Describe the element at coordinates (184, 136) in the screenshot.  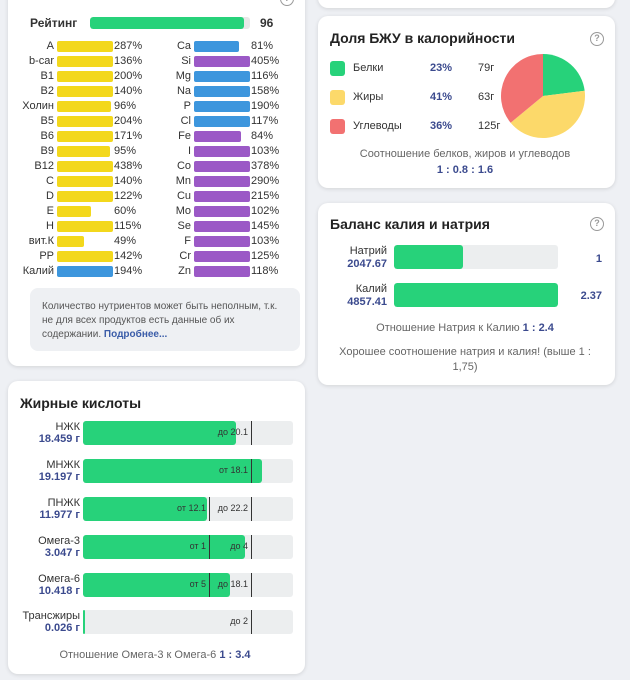
I see `nutrient-name: Fe` at that location.